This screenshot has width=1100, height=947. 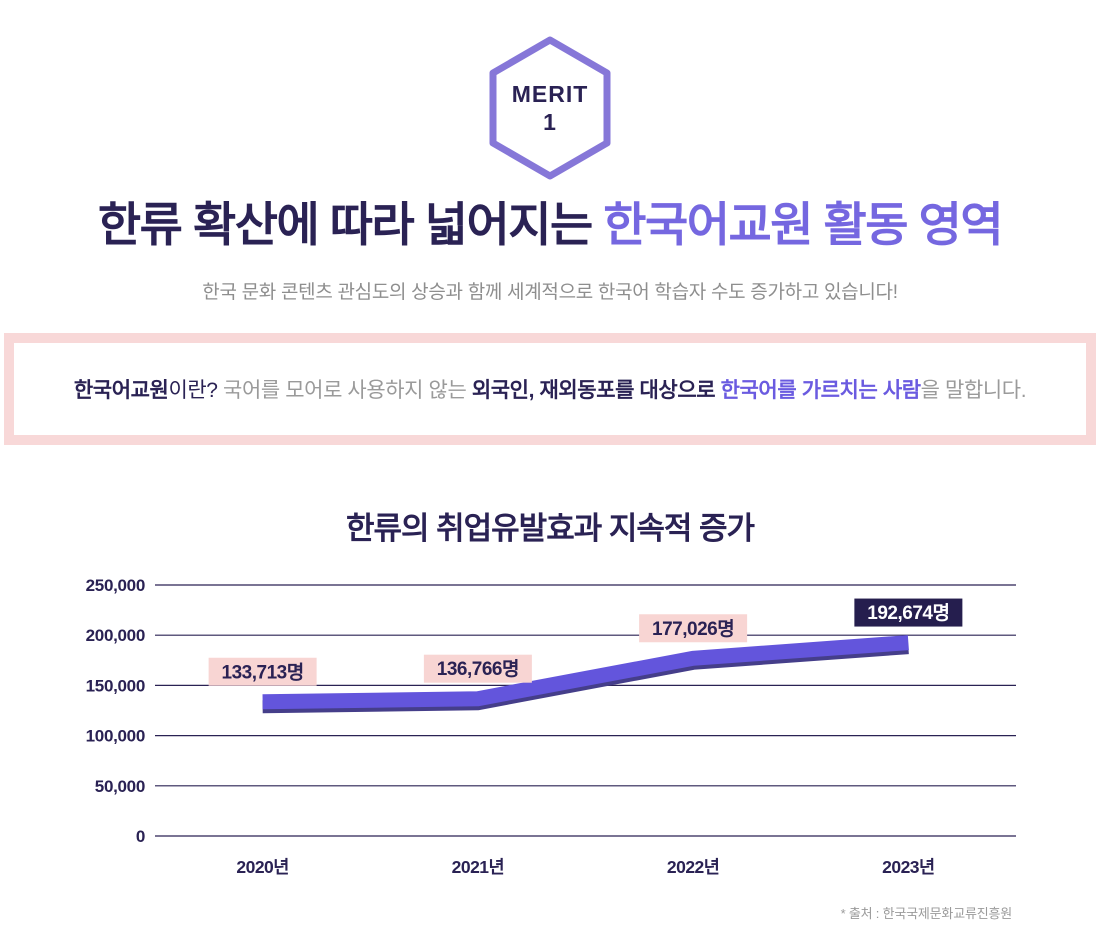 I want to click on headline-part1: 한류 확산에 따라 넓어지는, so click(x=350, y=224).